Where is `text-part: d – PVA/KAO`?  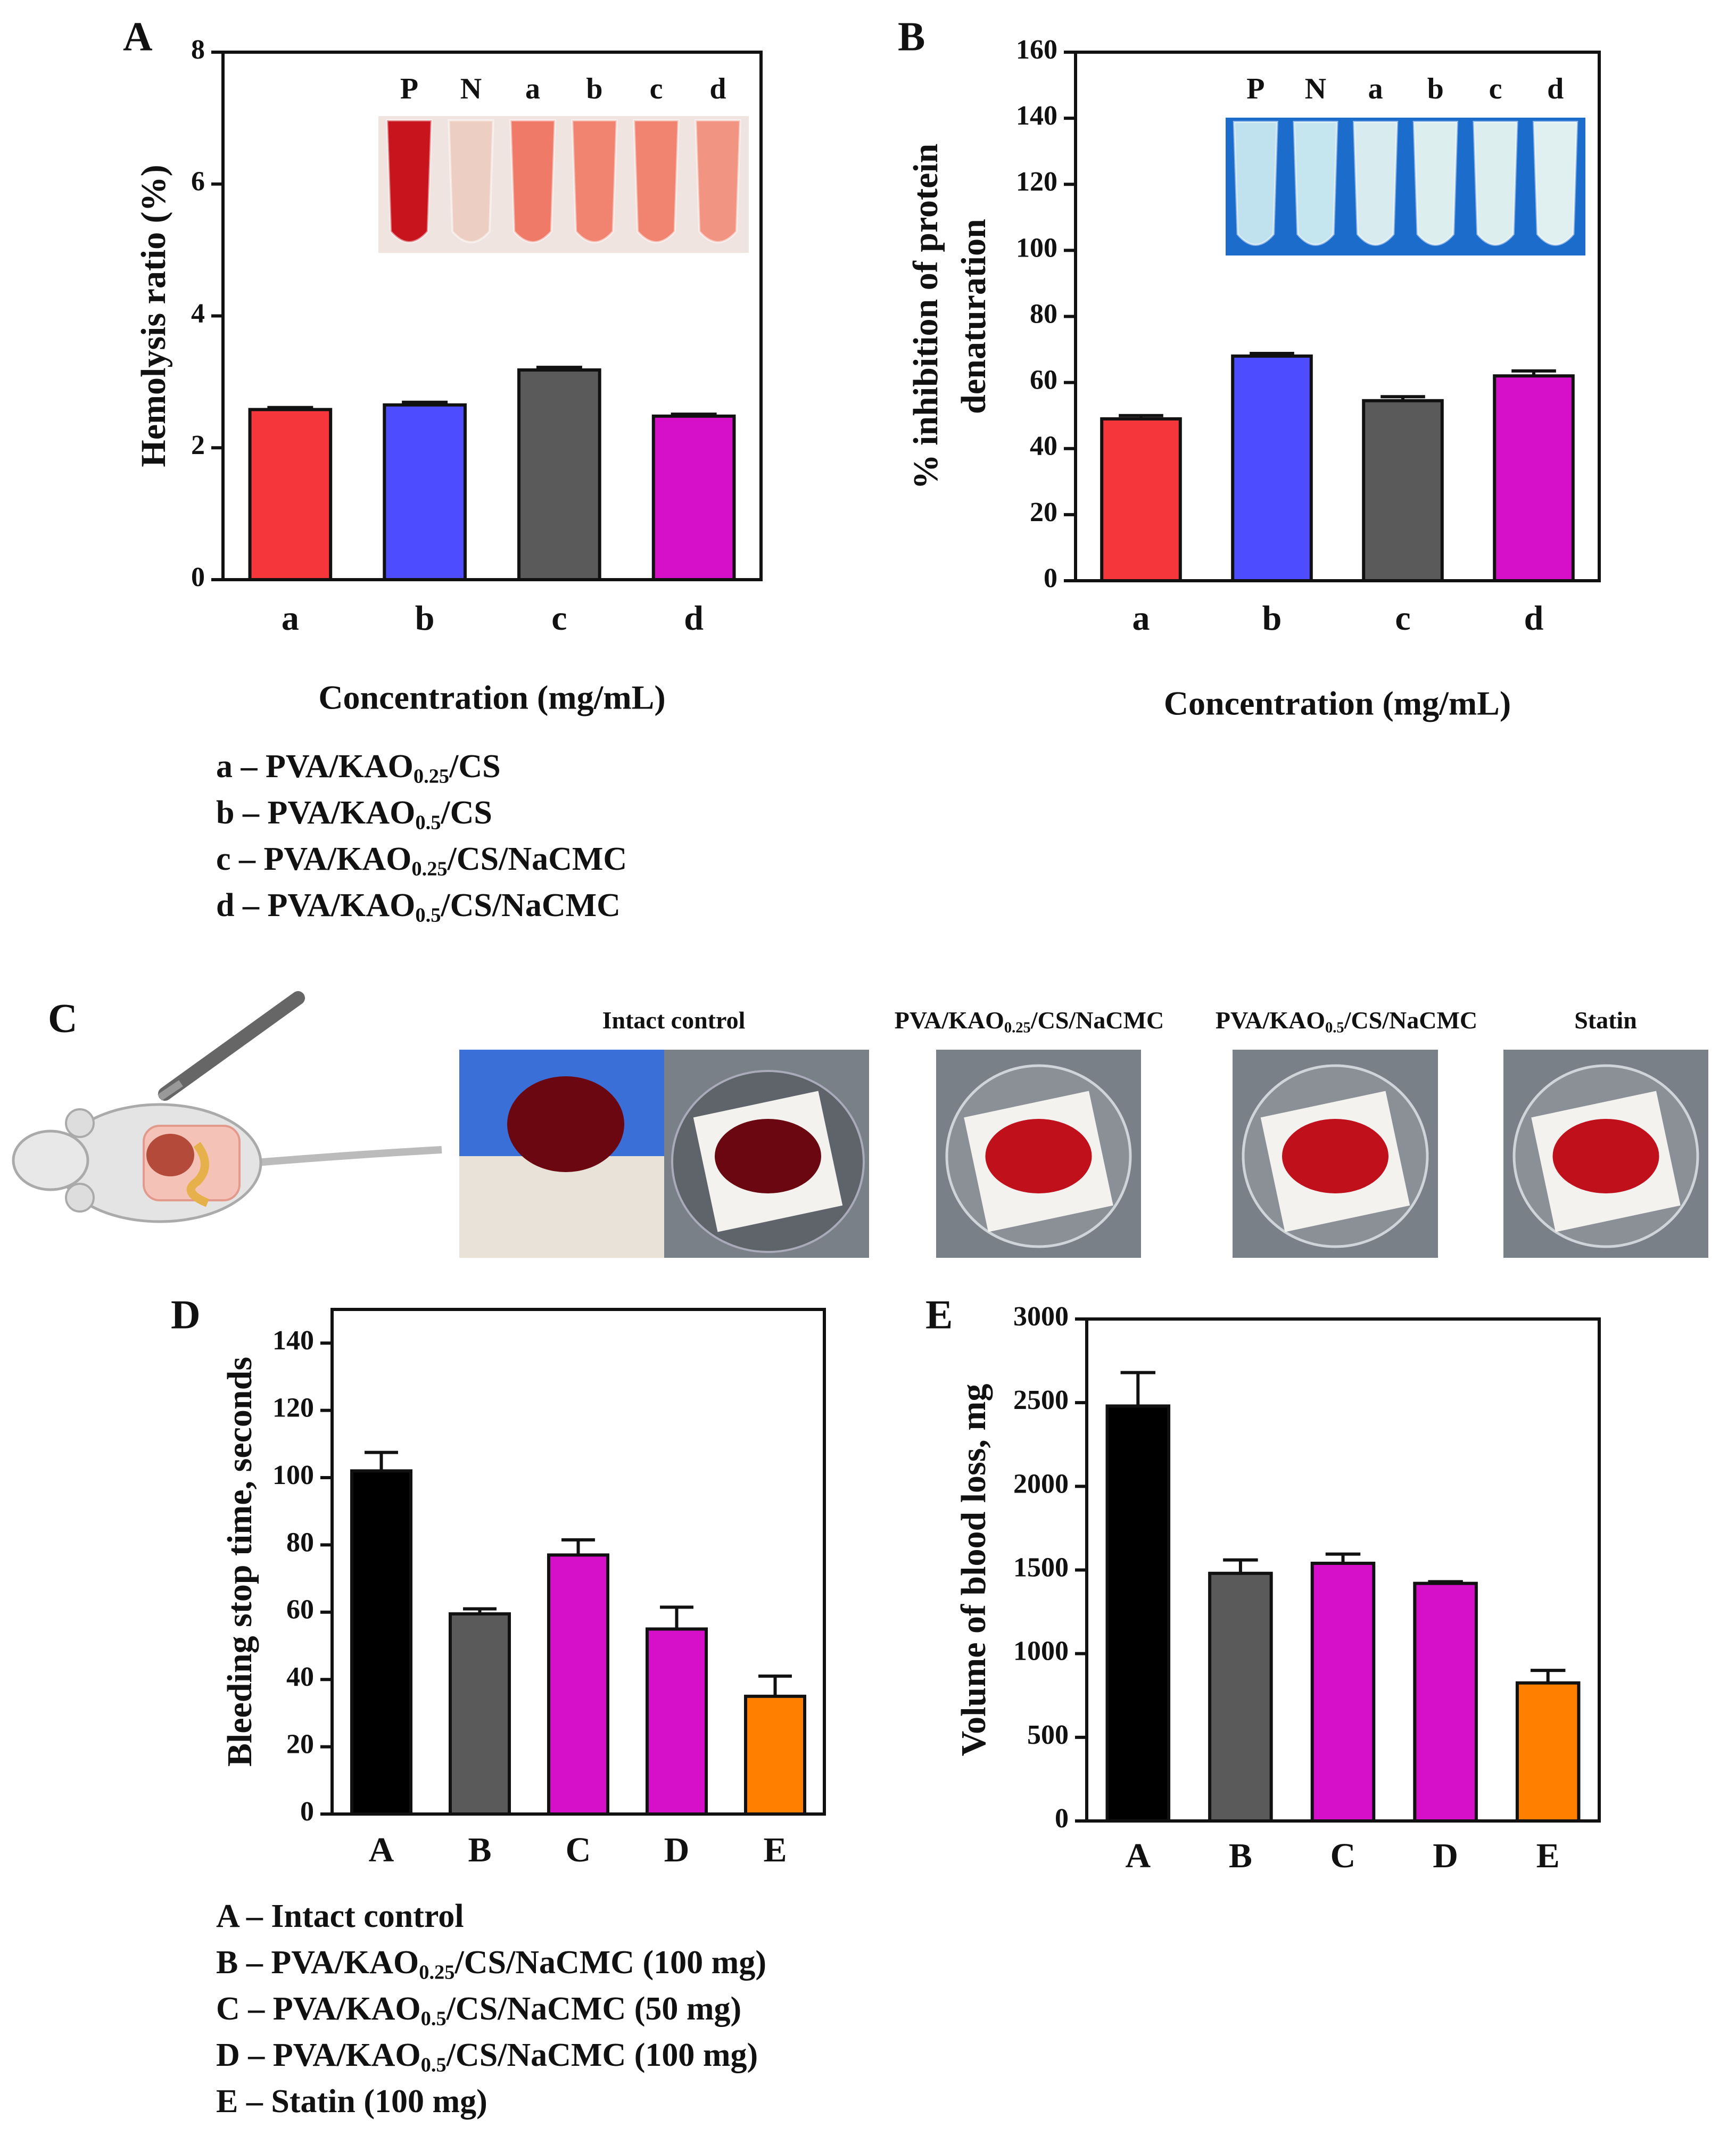
text-part: d – PVA/KAO is located at coordinates (315, 906).